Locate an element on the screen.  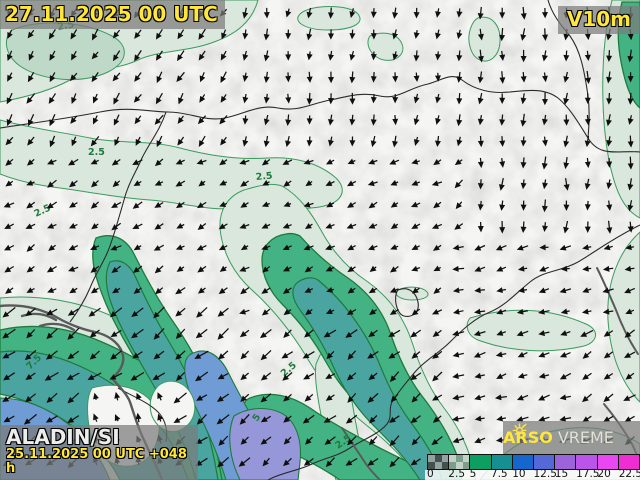
colorbar-tick-labels: 0 2.5 5 7.5 10 12.5 15 17.5 20 22.5 is located at coordinates (532, 474).